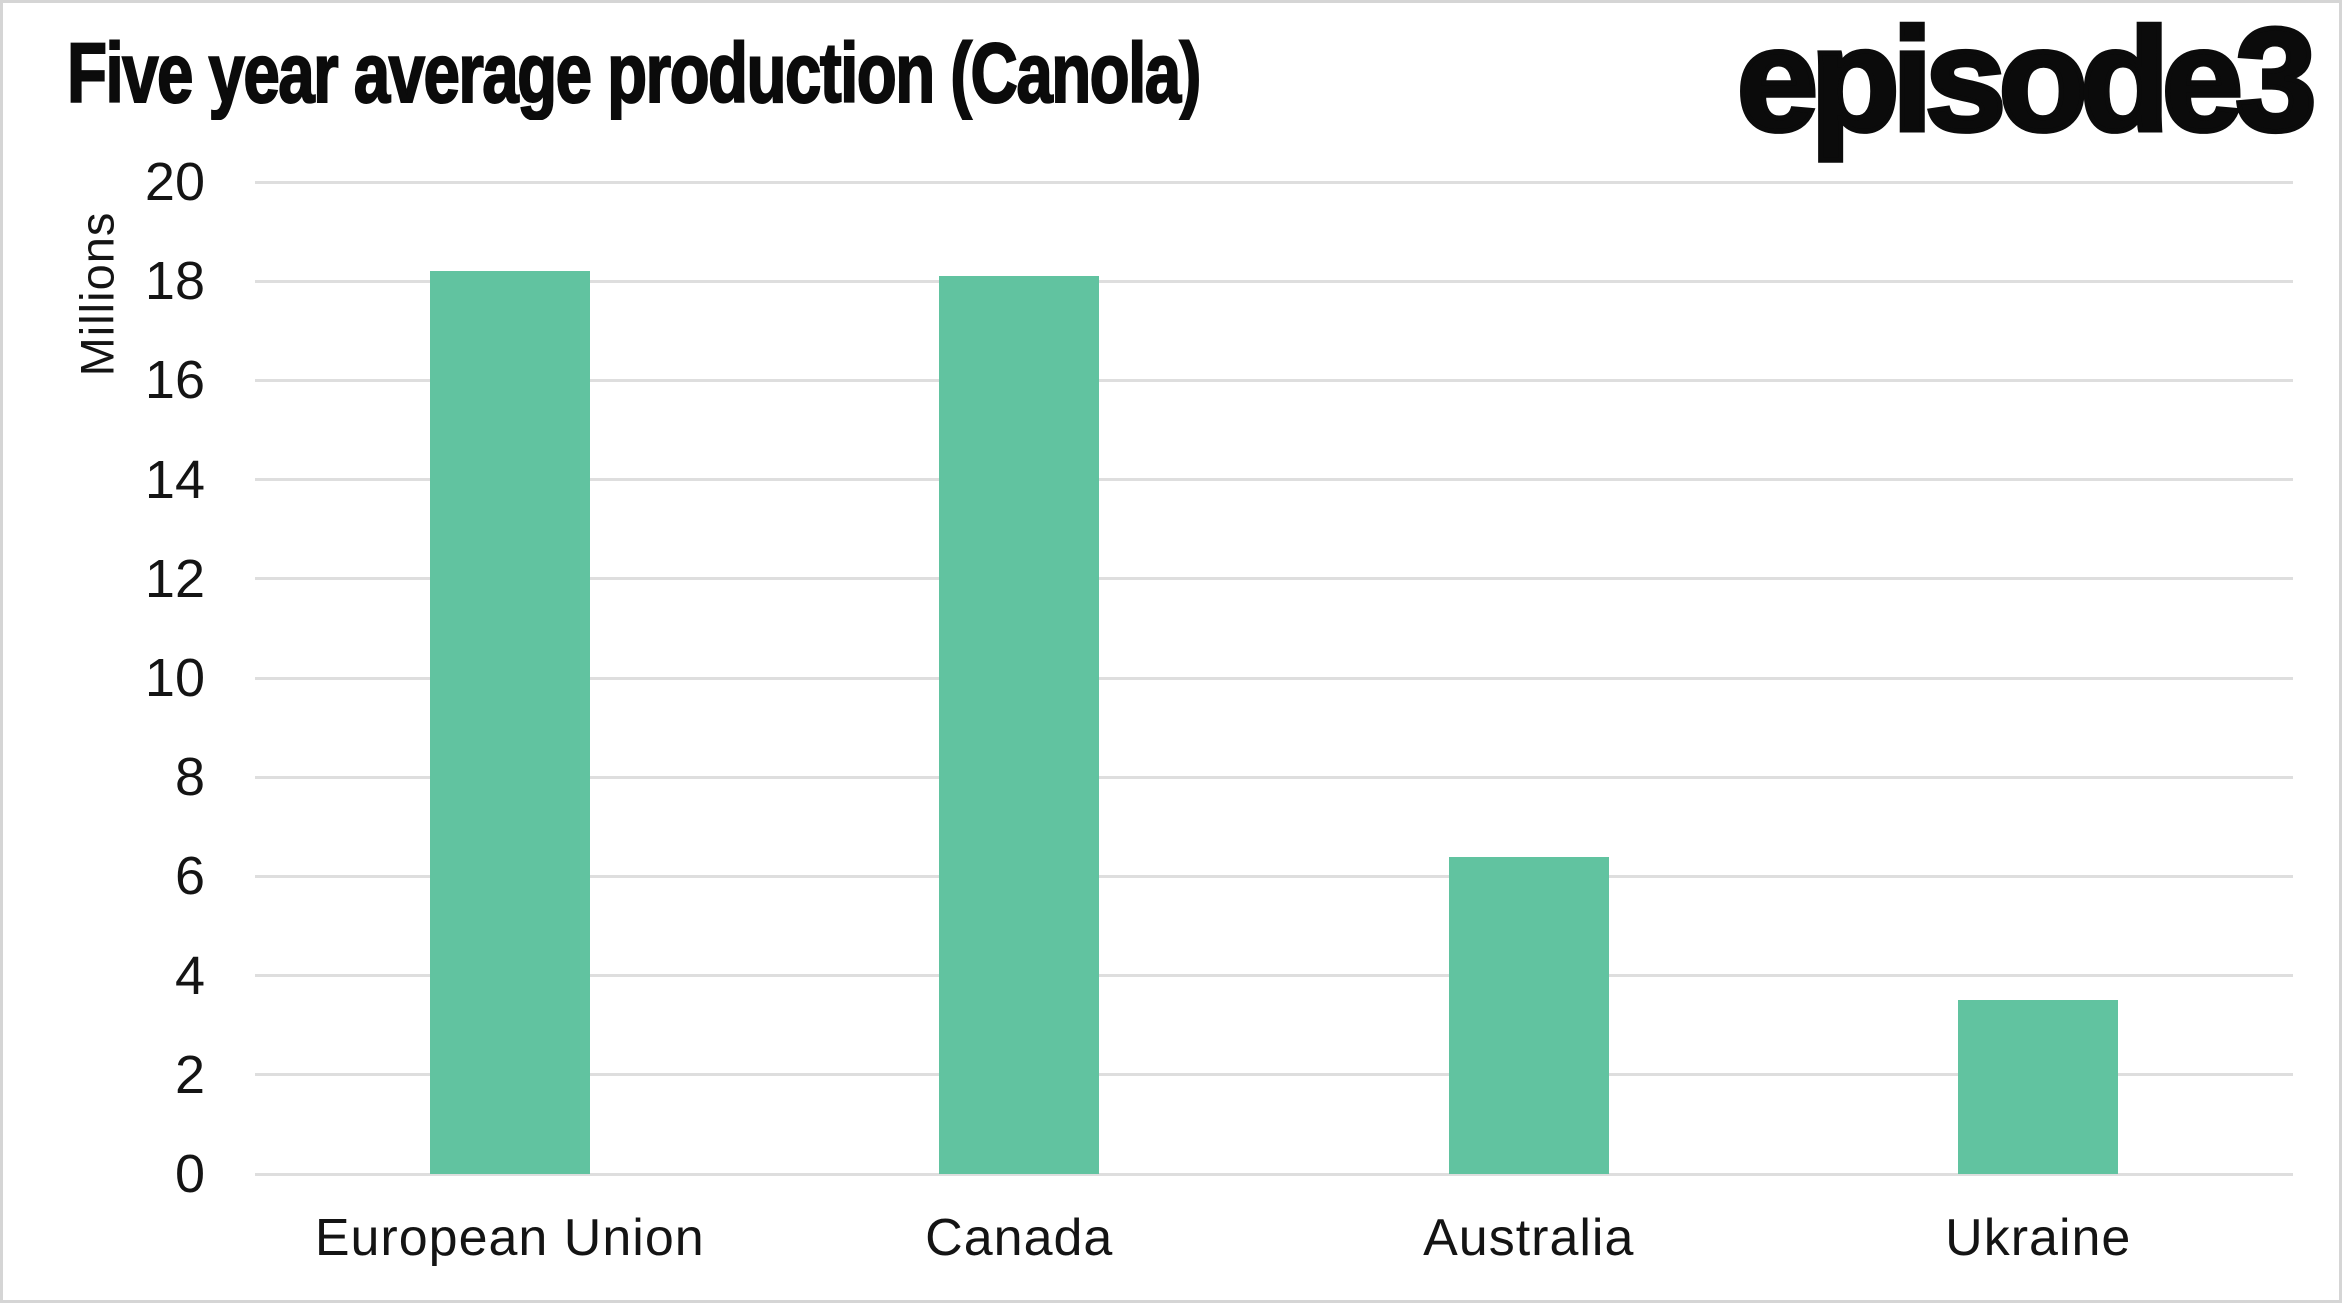 The height and width of the screenshot is (1303, 2342). Describe the element at coordinates (189, 777) in the screenshot. I see `y-tick-label: 8` at that location.